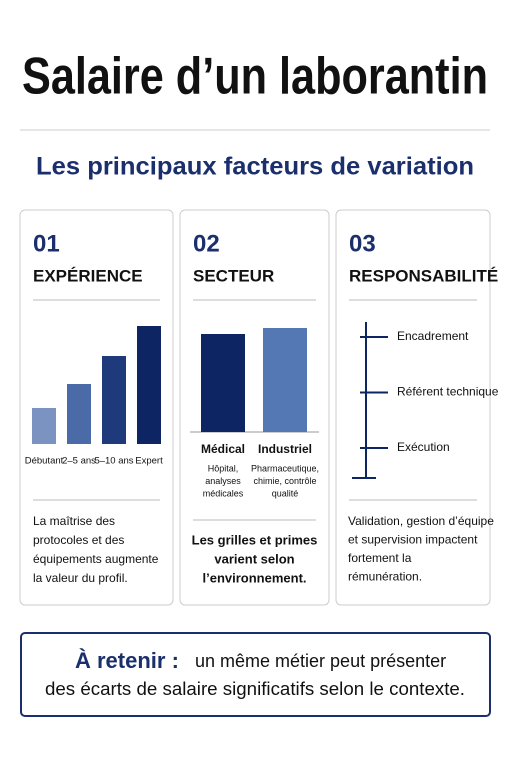 Image resolution: width=511 pixels, height=768 pixels. What do you see at coordinates (413, 540) in the screenshot?
I see `card-text: et supervision impactent` at bounding box center [413, 540].